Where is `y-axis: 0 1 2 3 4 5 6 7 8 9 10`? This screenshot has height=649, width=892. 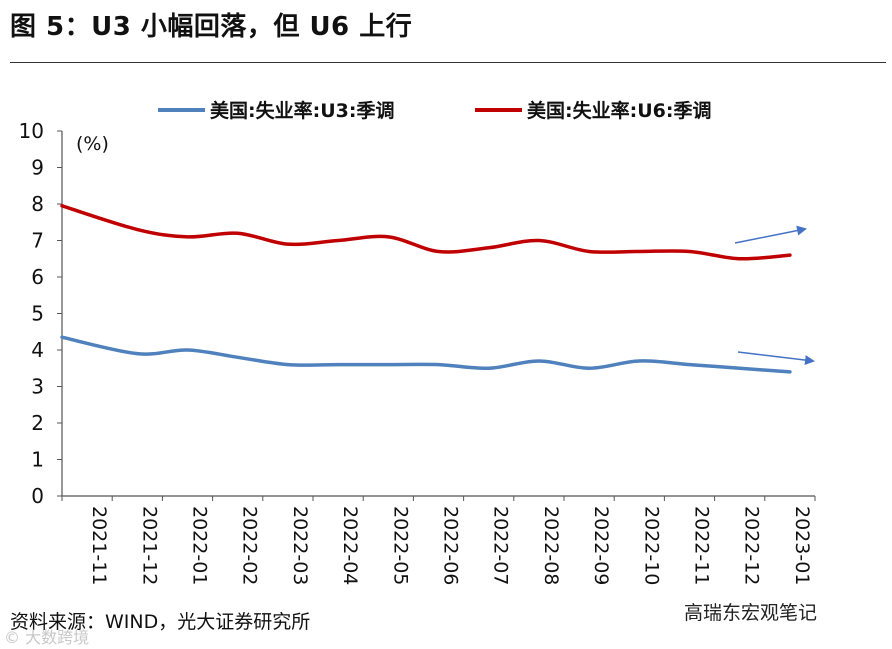 y-axis: 0 1 2 3 4 5 6 7 8 9 10 is located at coordinates (41, 313).